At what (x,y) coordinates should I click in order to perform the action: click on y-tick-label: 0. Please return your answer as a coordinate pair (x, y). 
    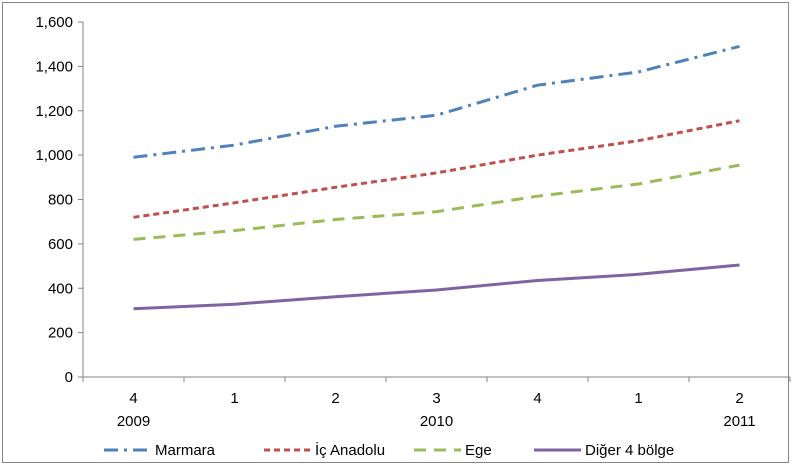
    Looking at the image, I should click on (69, 377).